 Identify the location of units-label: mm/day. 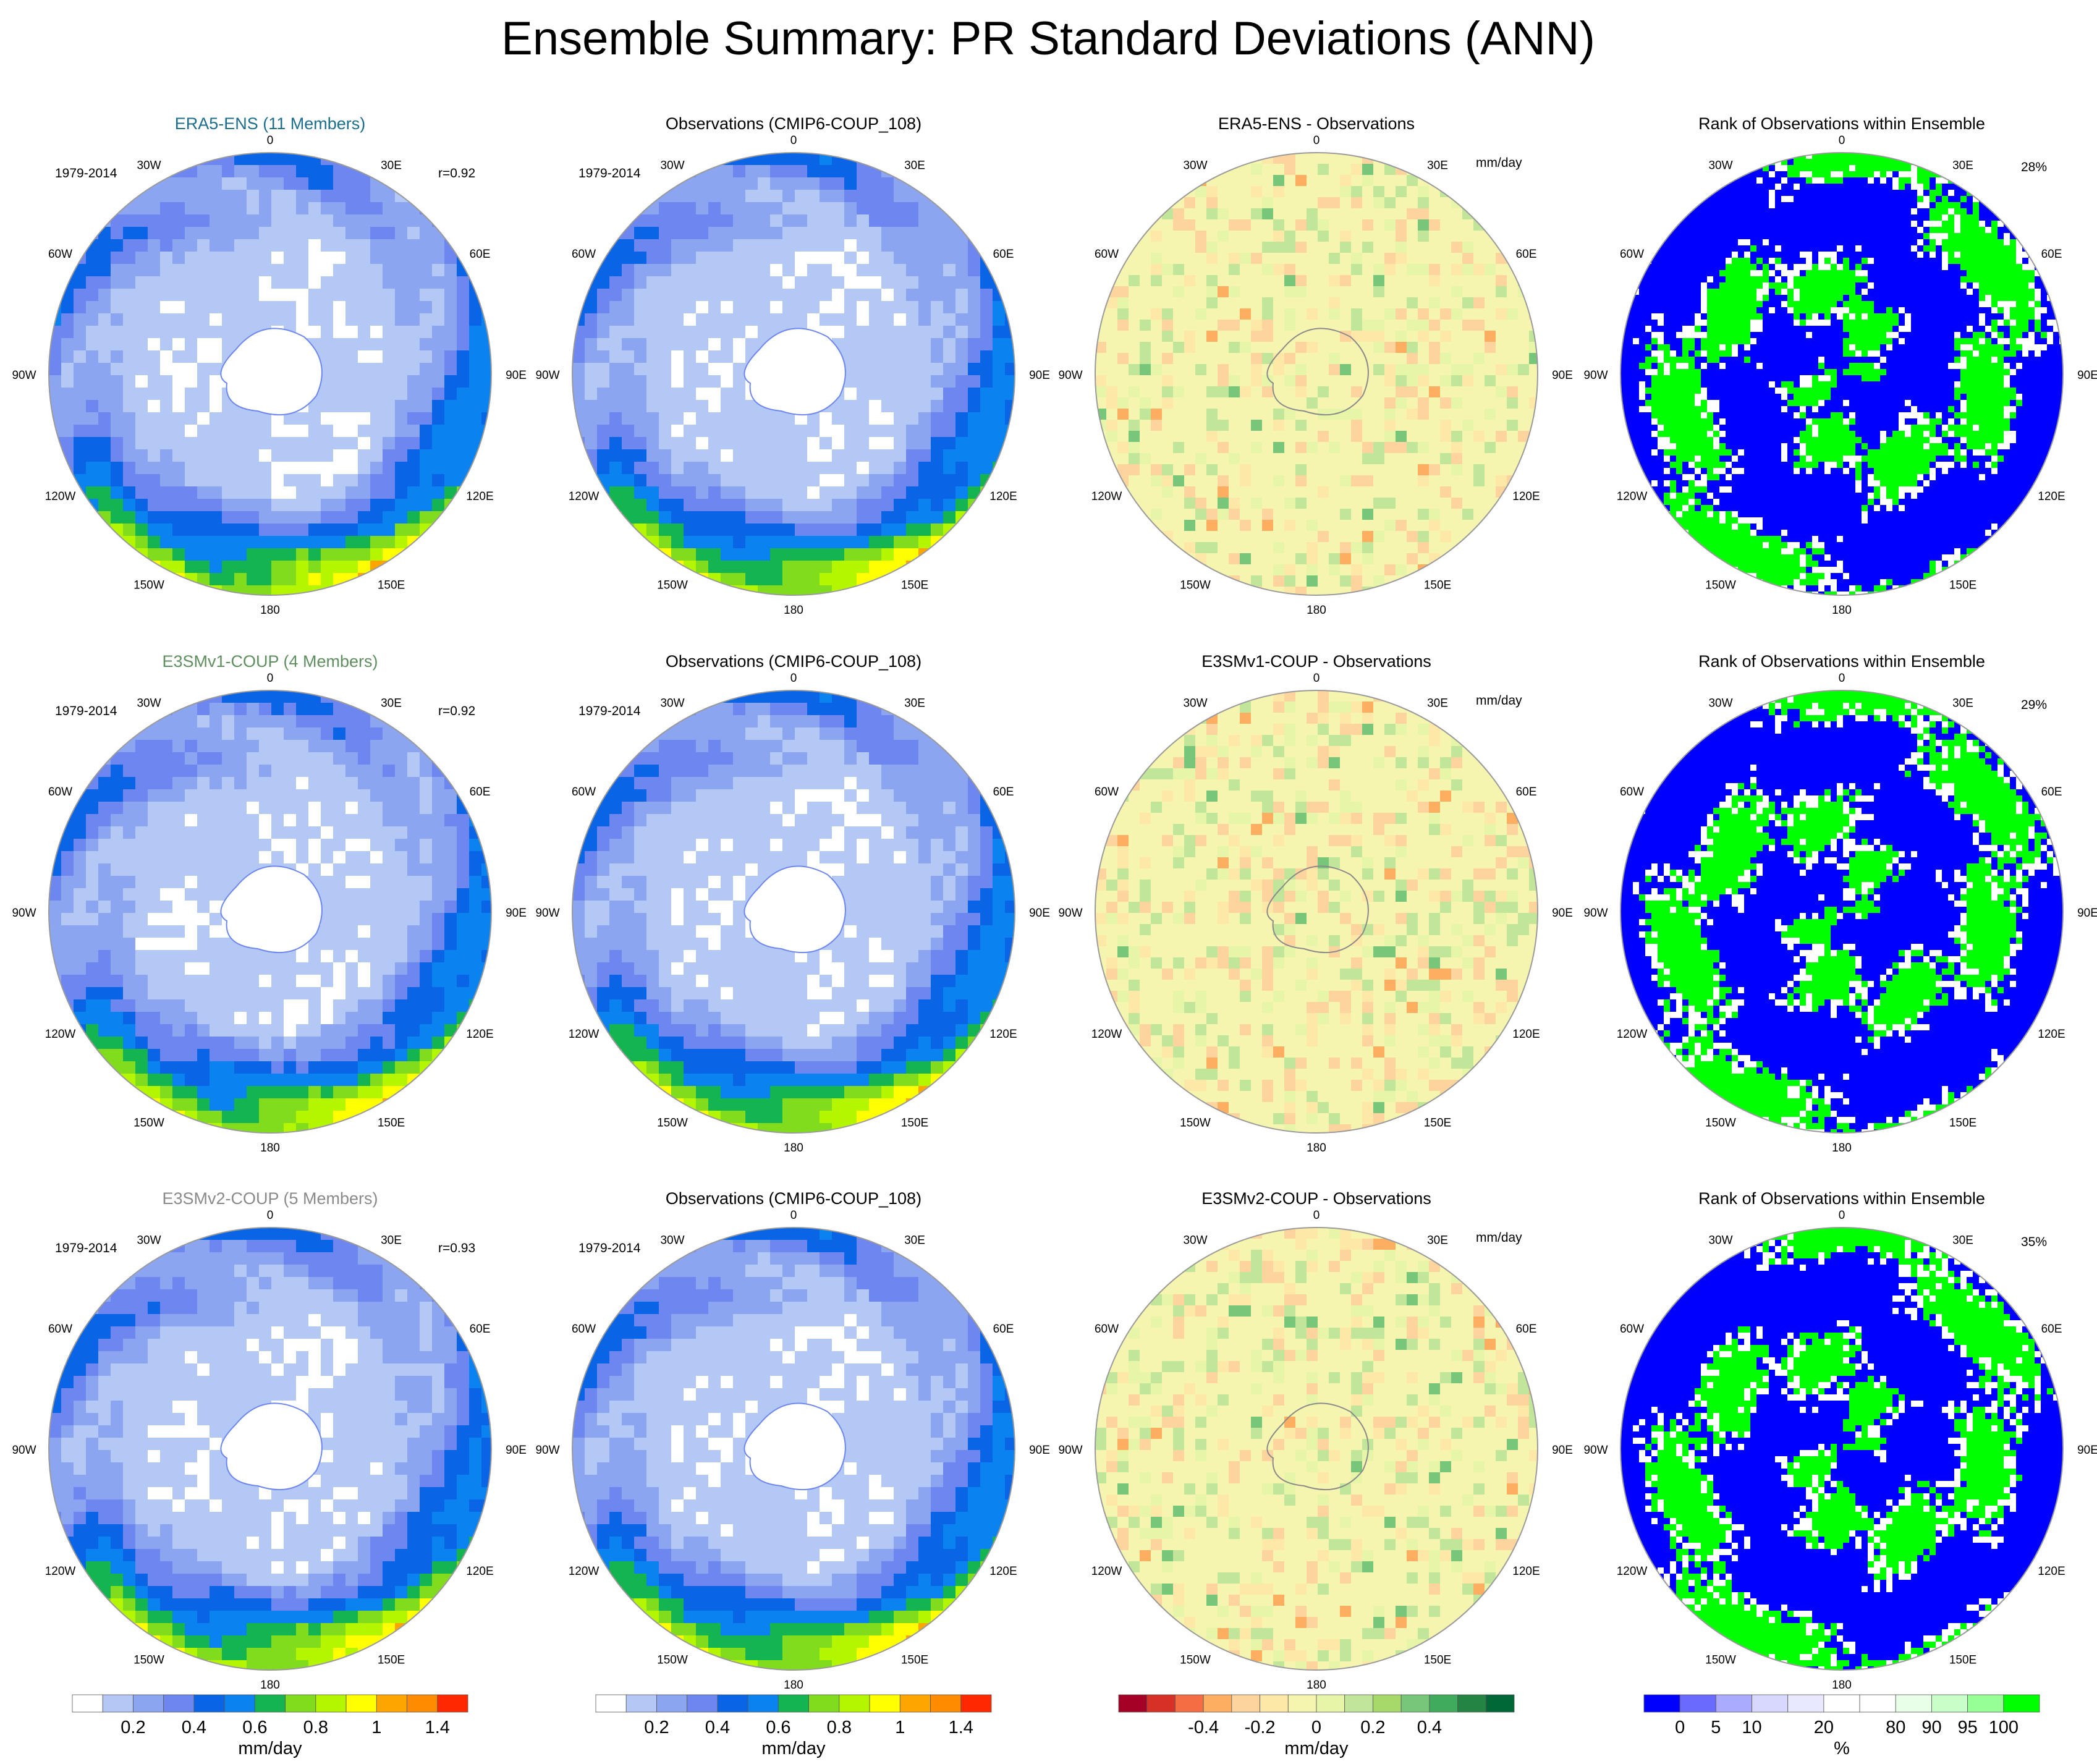
(1499, 163).